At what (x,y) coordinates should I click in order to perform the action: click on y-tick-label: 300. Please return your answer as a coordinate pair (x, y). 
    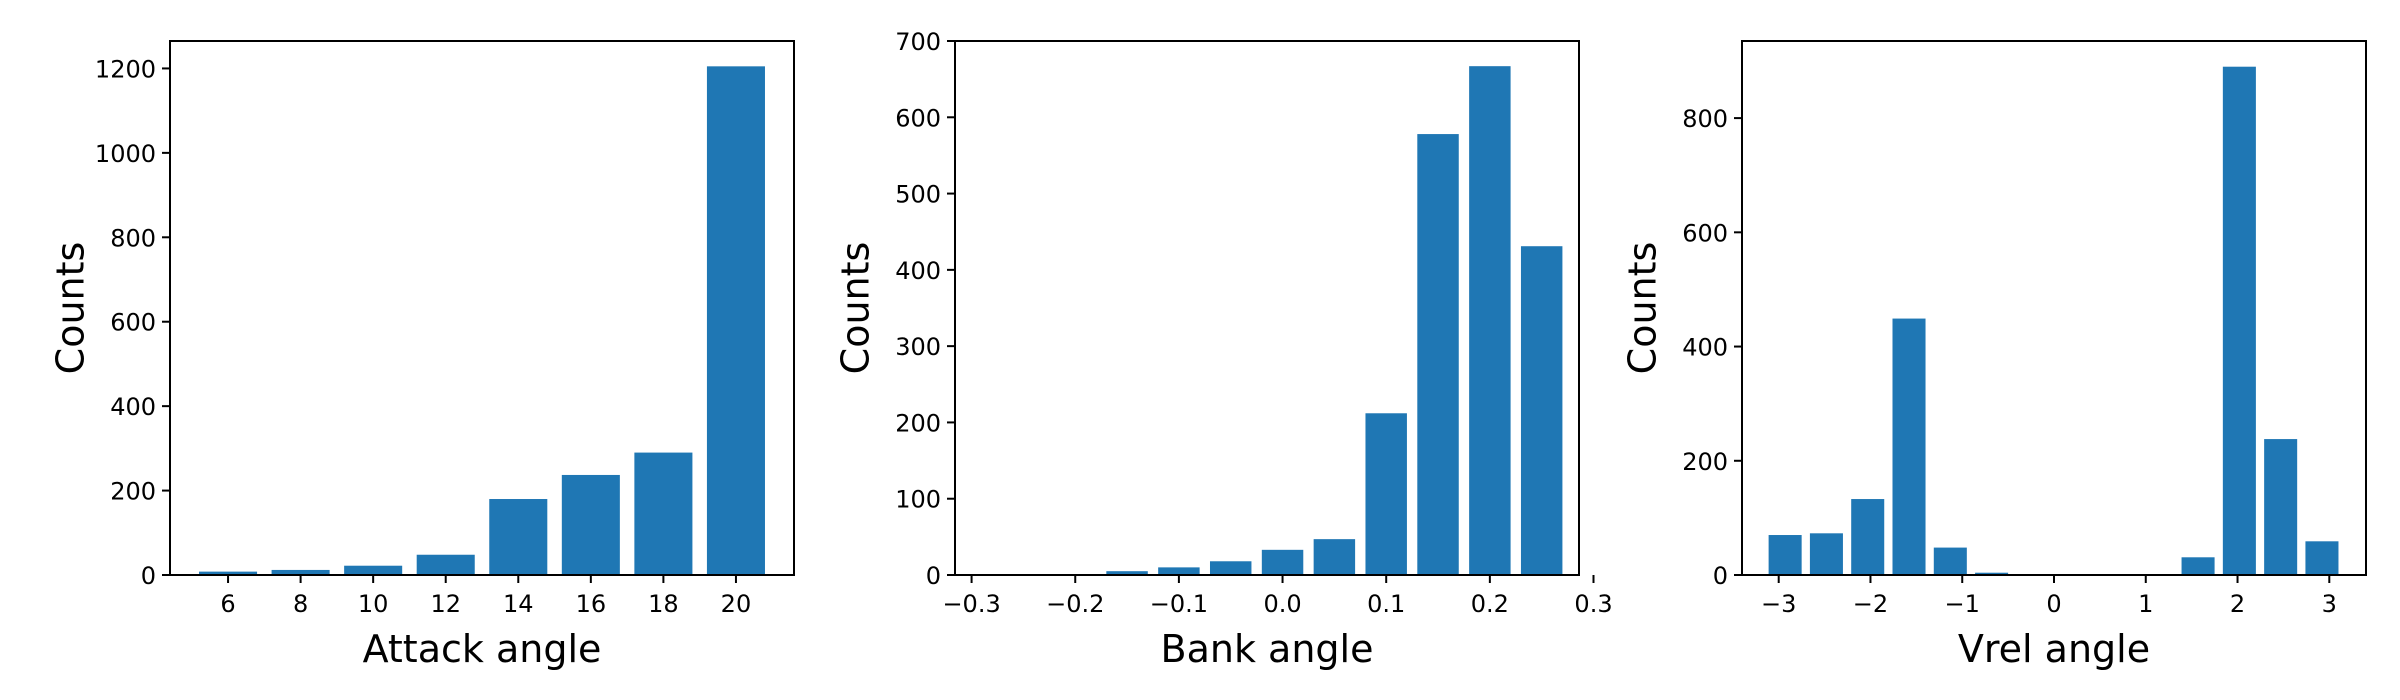
    Looking at the image, I should click on (918, 347).